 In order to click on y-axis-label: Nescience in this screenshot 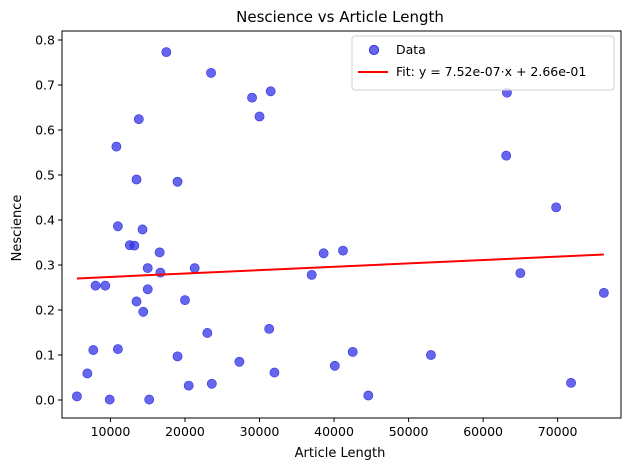, I will do `click(17, 228)`.